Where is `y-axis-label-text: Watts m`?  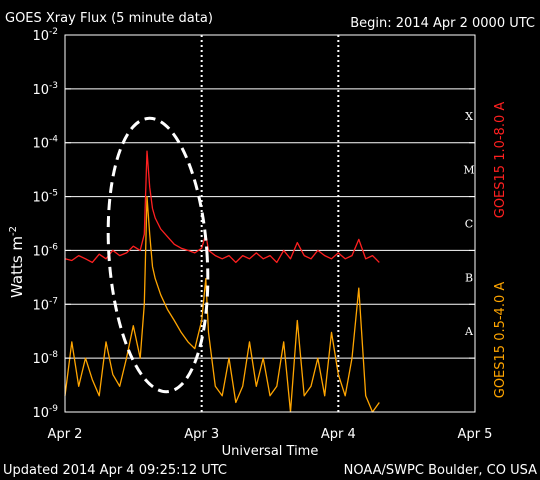 y-axis-label-text: Watts m is located at coordinates (17, 267).